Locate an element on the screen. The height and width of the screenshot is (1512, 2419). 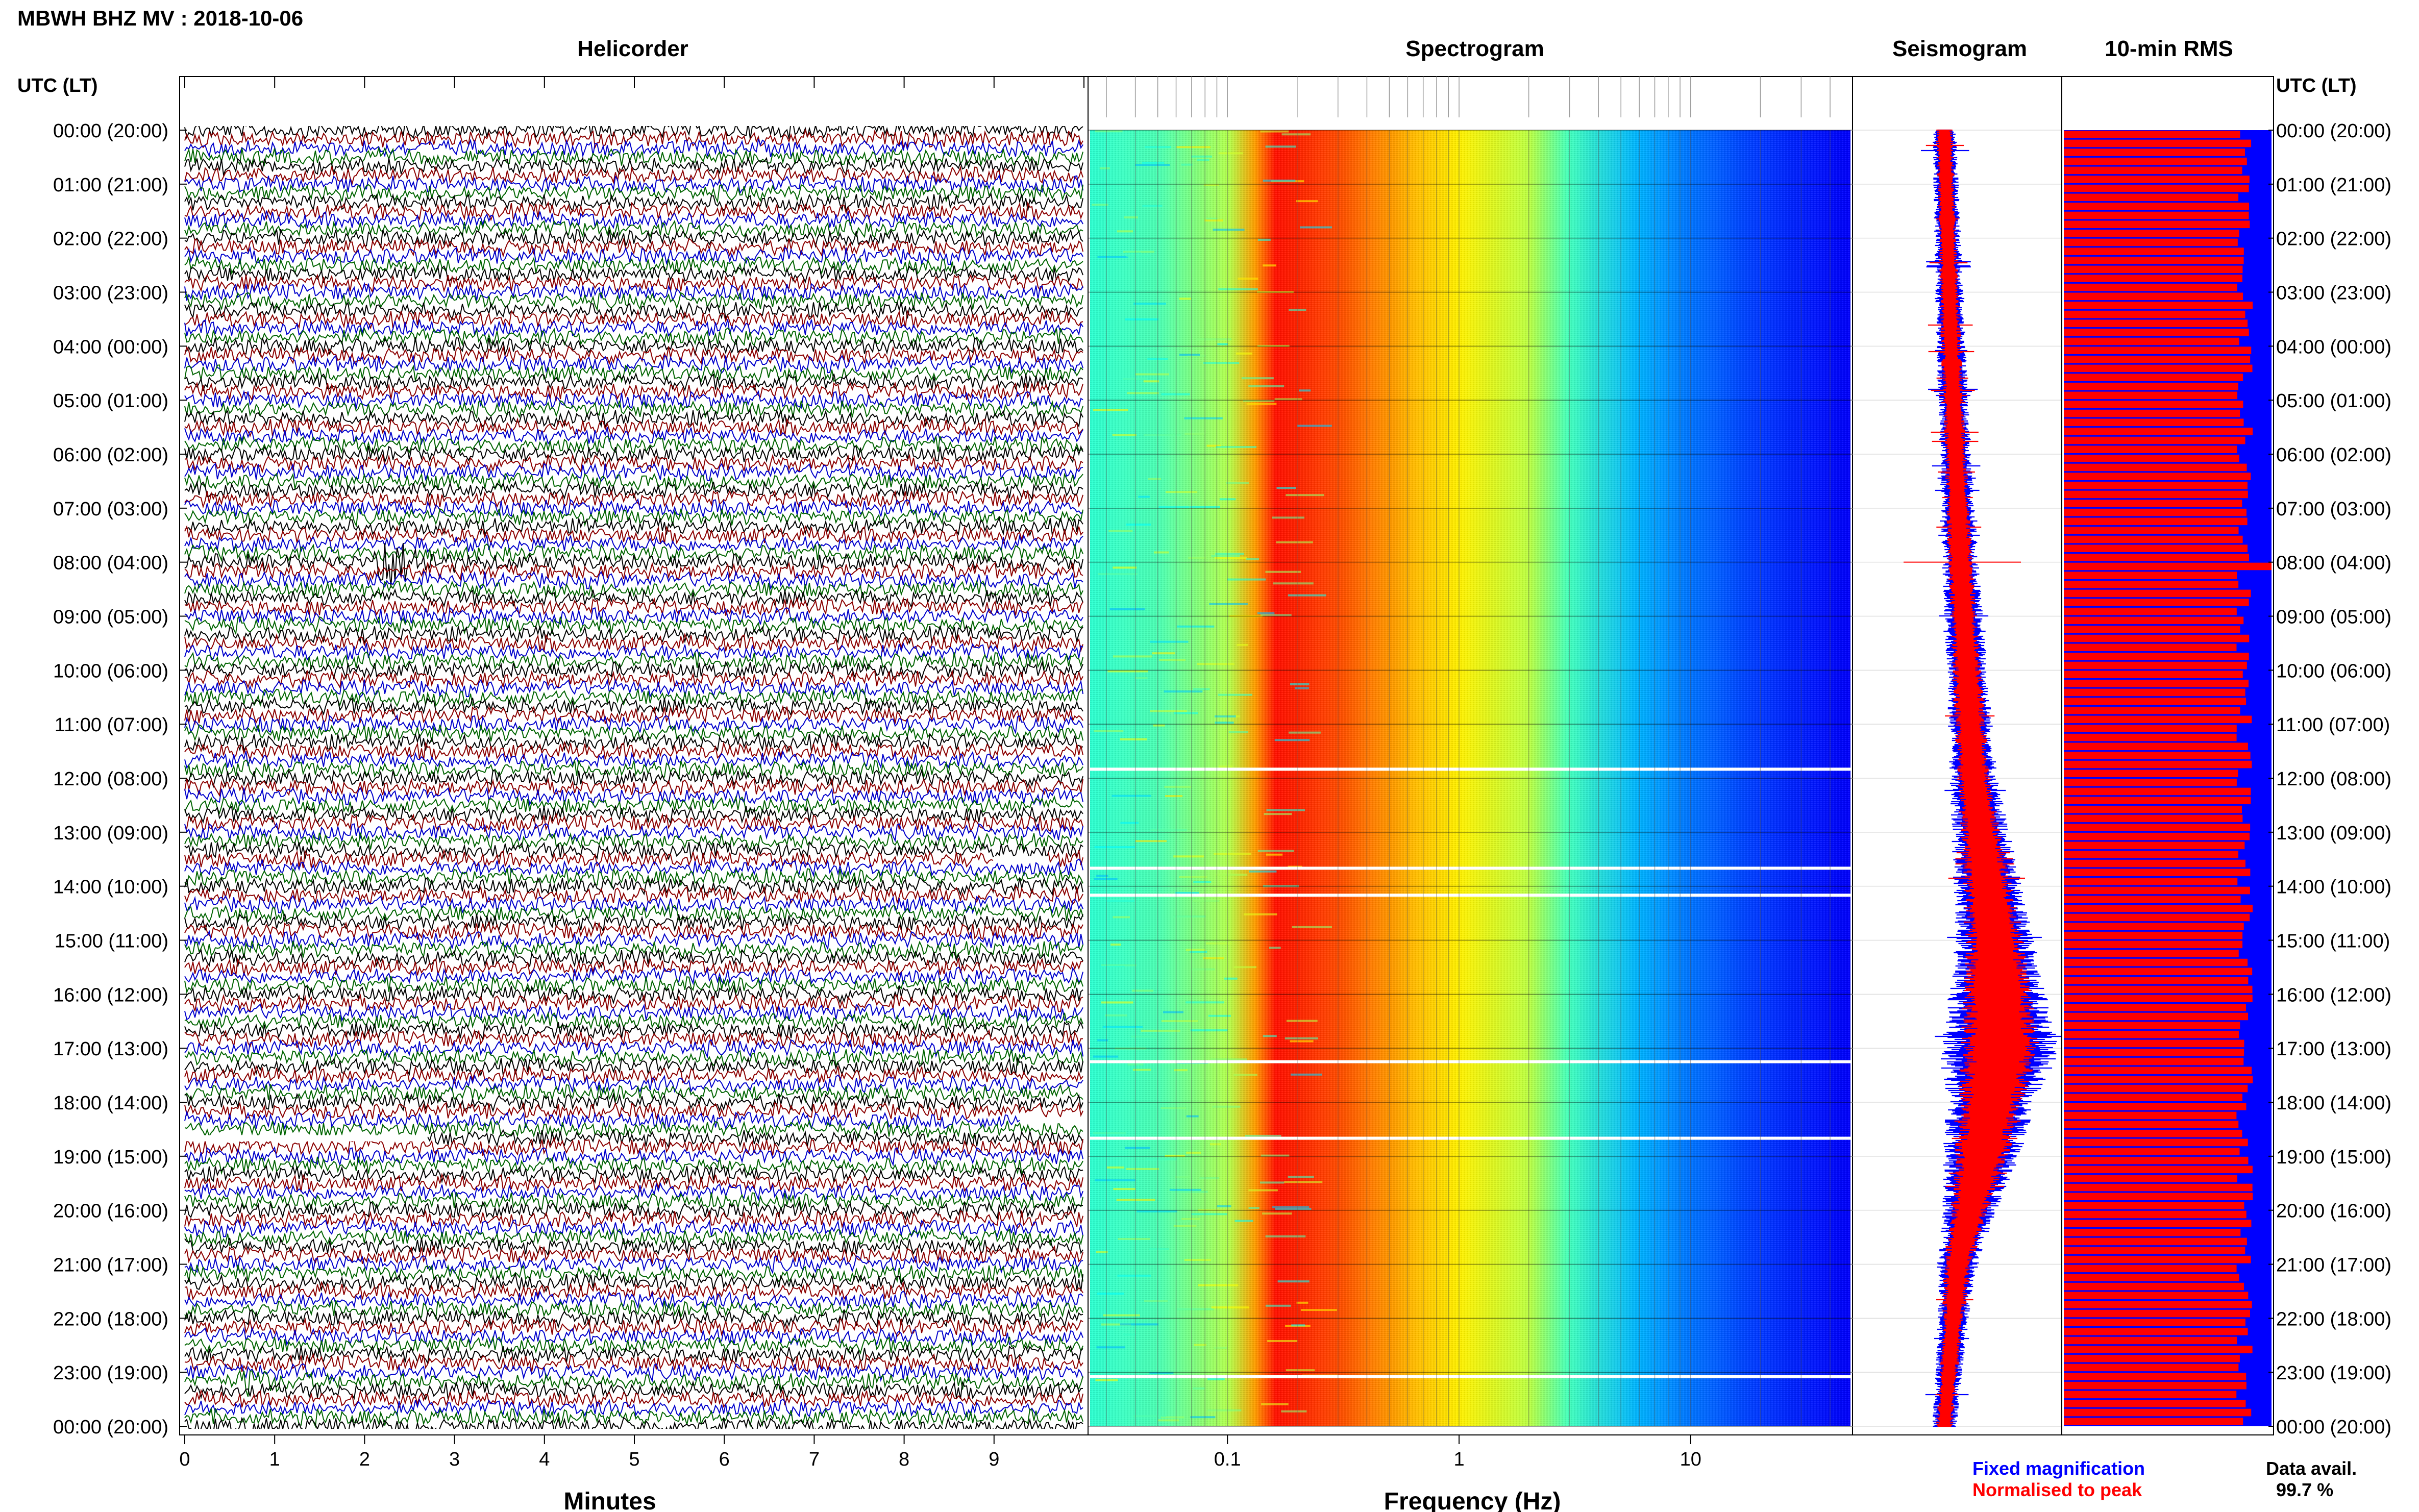
time-tick-right: 00:00 (20:00) is located at coordinates (2333, 1427).